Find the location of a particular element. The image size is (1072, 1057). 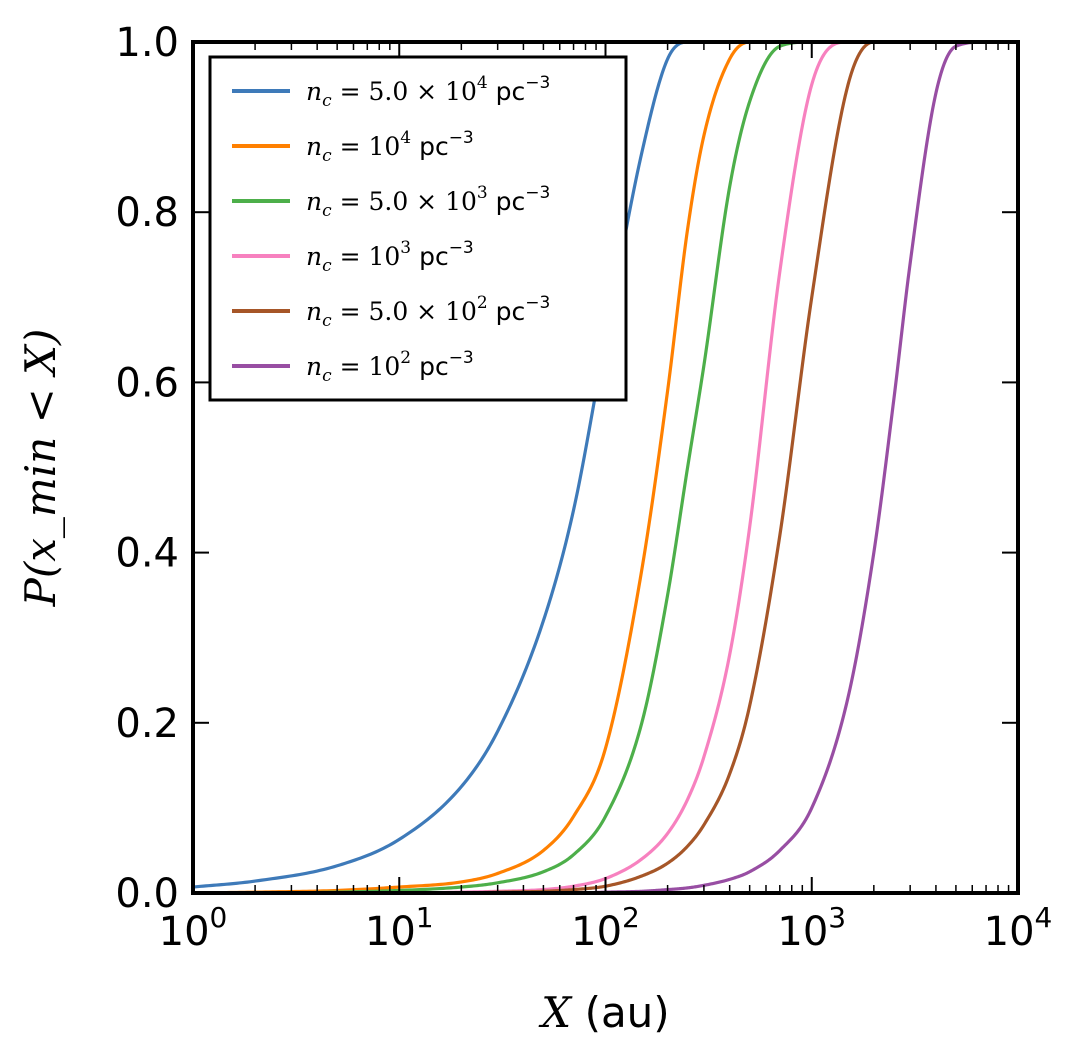

y-tick-label: 0.8 is located at coordinates (147, 213).